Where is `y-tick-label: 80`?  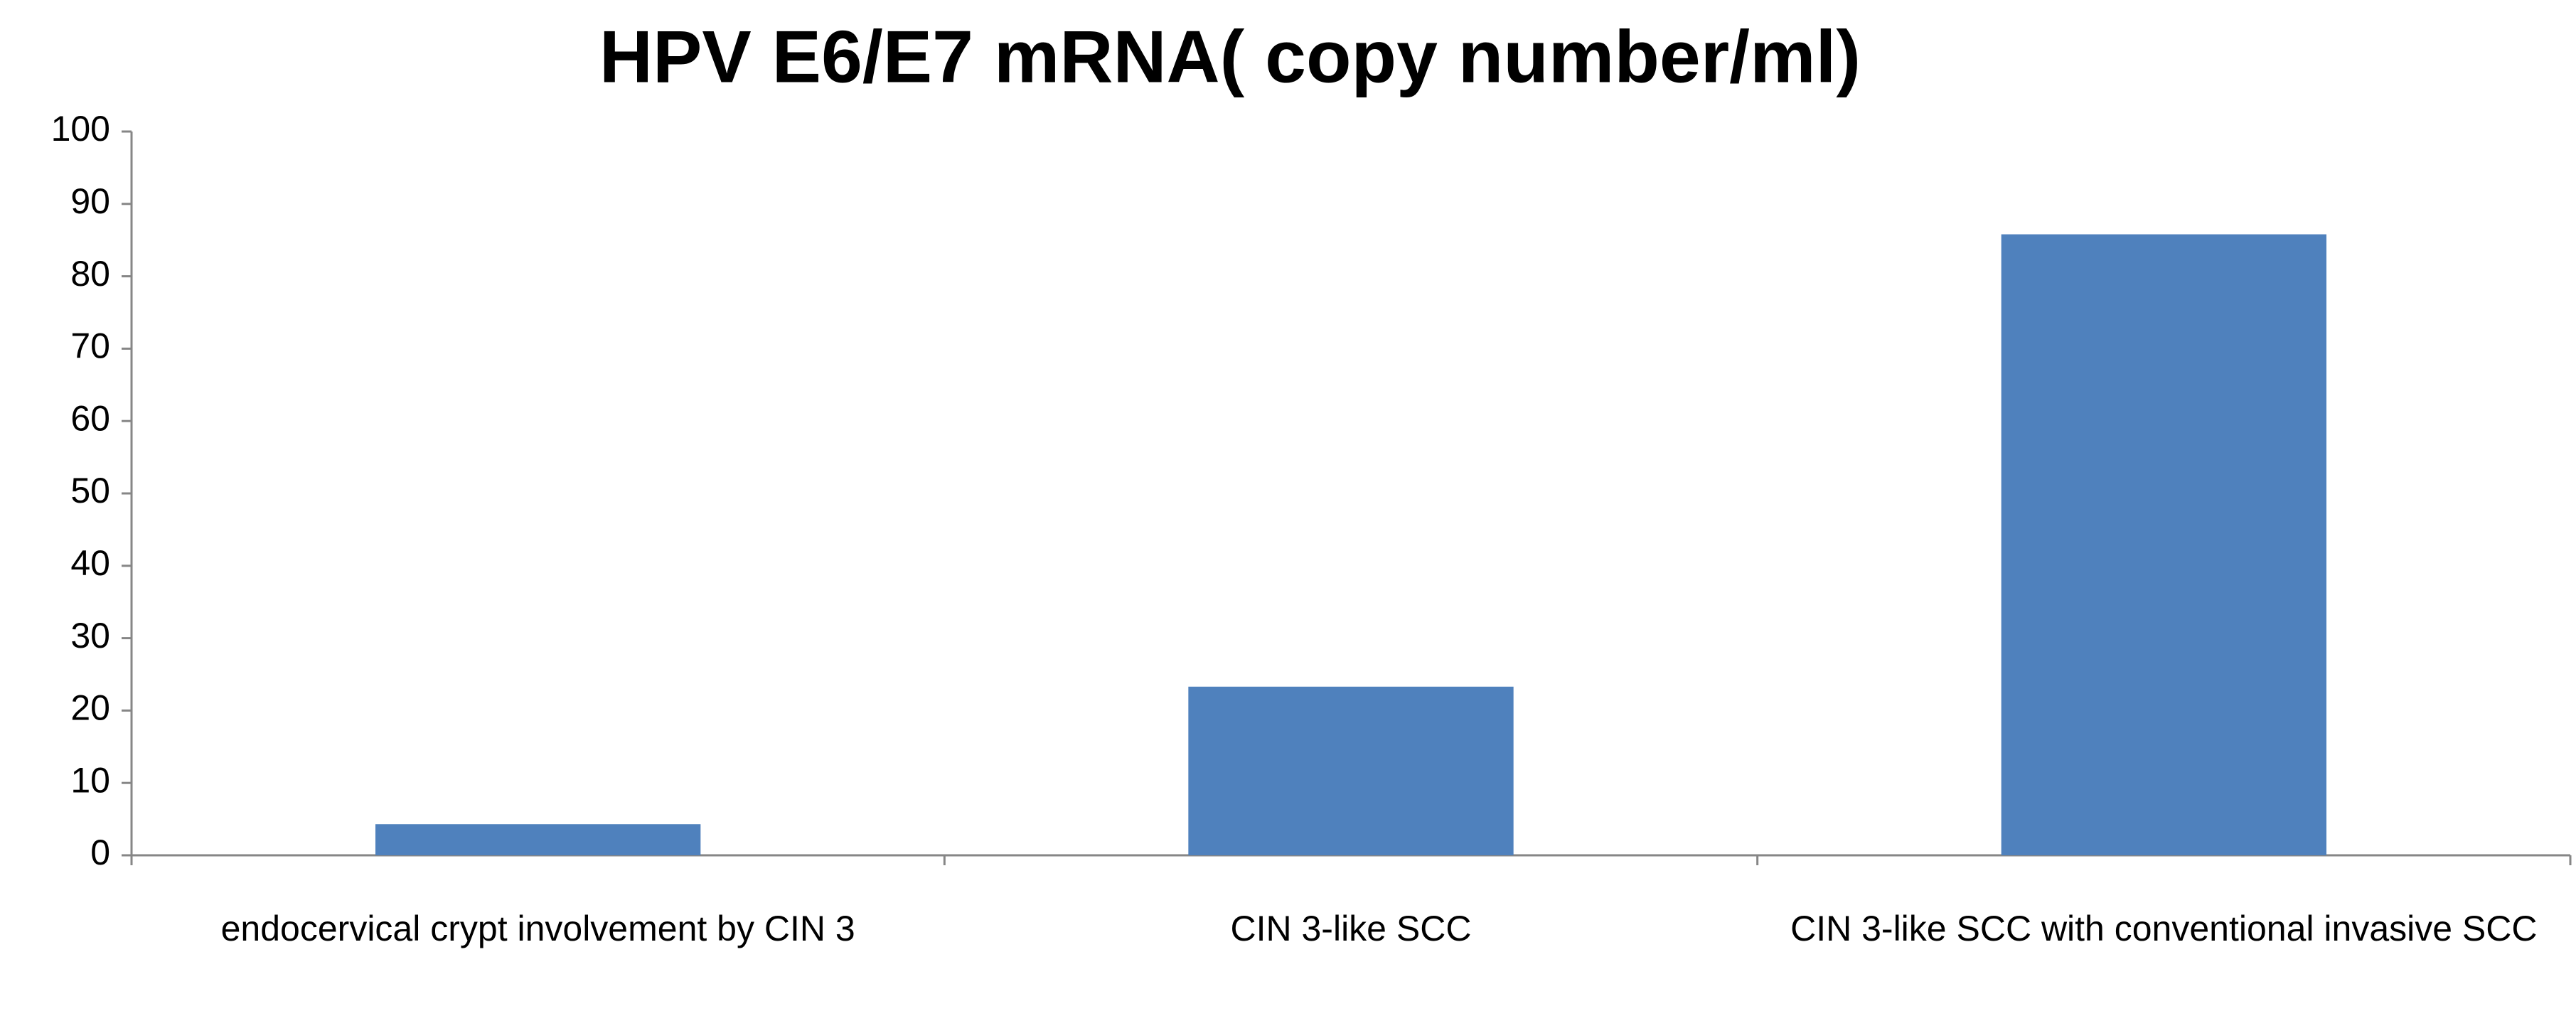
y-tick-label: 80 is located at coordinates (90, 274).